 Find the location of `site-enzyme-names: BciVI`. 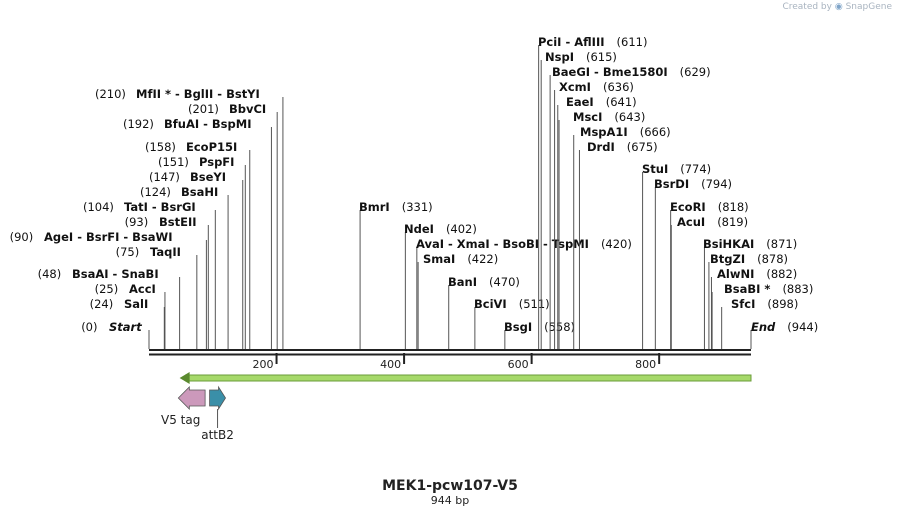

site-enzyme-names: BciVI is located at coordinates (490, 304).